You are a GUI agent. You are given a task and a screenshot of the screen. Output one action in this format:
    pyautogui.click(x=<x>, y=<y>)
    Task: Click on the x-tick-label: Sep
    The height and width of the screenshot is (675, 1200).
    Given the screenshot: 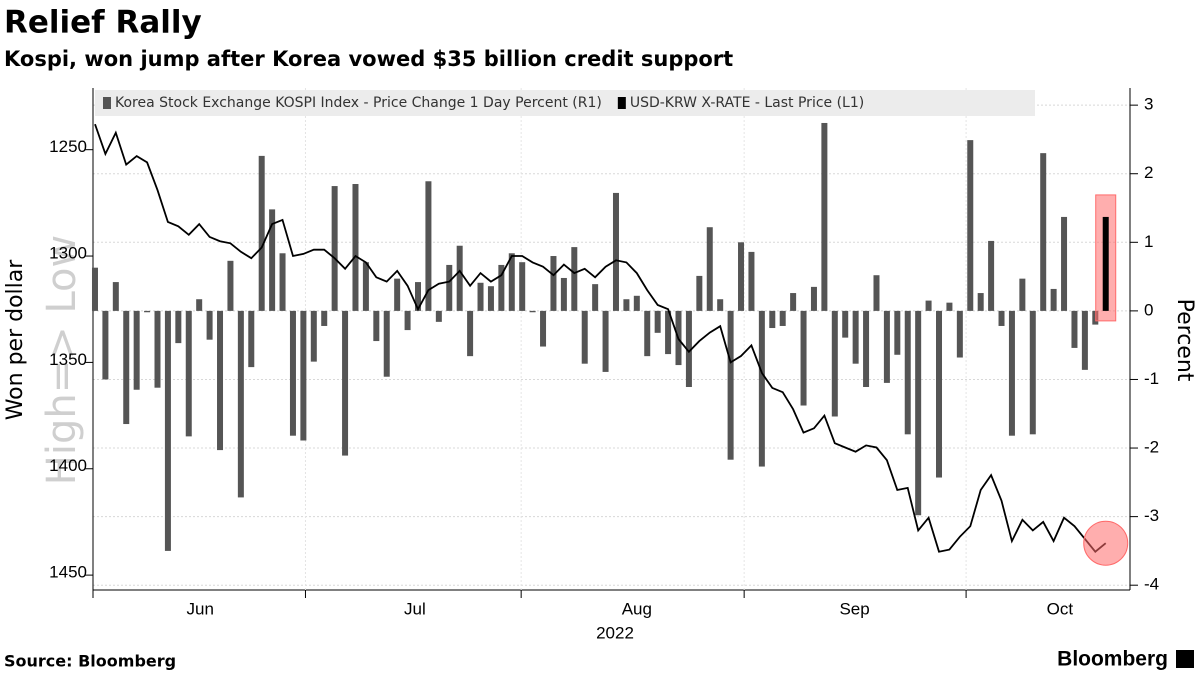 What is the action you would take?
    pyautogui.click(x=854, y=608)
    